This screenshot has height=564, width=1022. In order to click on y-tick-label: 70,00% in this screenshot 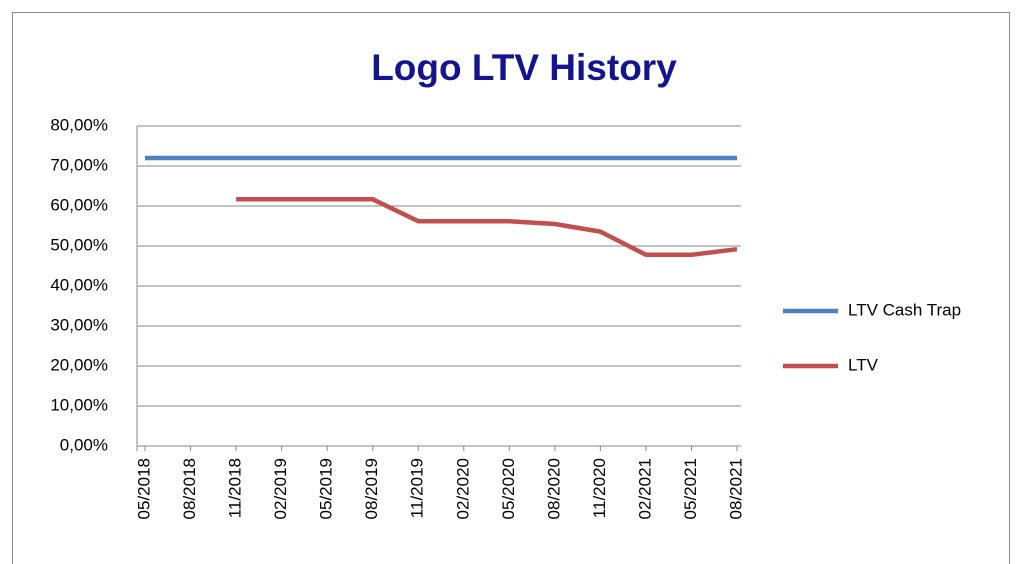, I will do `click(79, 164)`.